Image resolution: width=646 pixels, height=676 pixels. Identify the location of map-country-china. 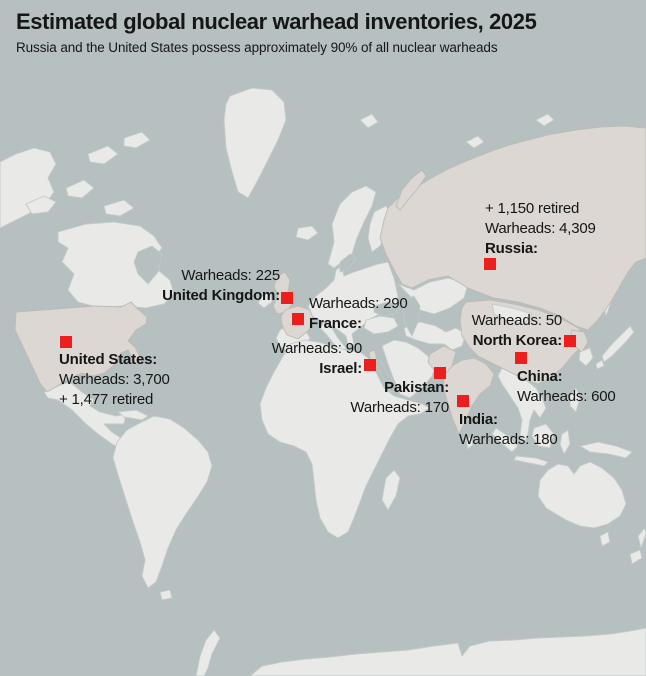
(523, 342).